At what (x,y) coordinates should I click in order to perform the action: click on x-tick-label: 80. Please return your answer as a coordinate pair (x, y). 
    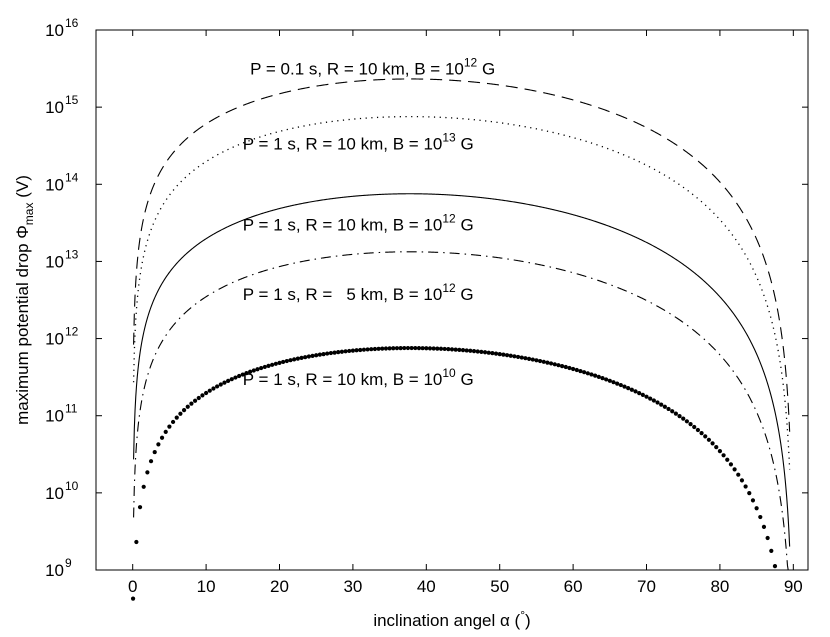
    Looking at the image, I should click on (719, 586).